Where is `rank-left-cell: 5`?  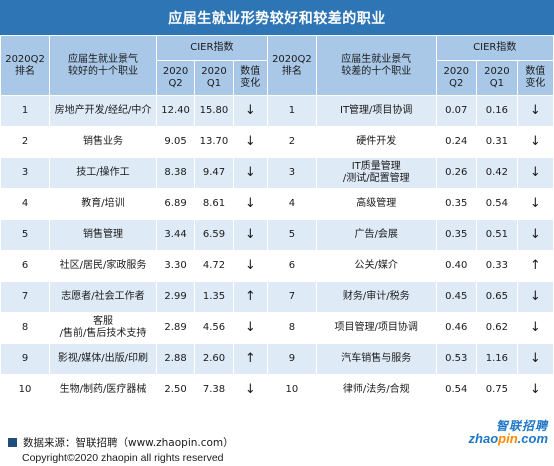
rank-left-cell: 5 is located at coordinates (25, 235).